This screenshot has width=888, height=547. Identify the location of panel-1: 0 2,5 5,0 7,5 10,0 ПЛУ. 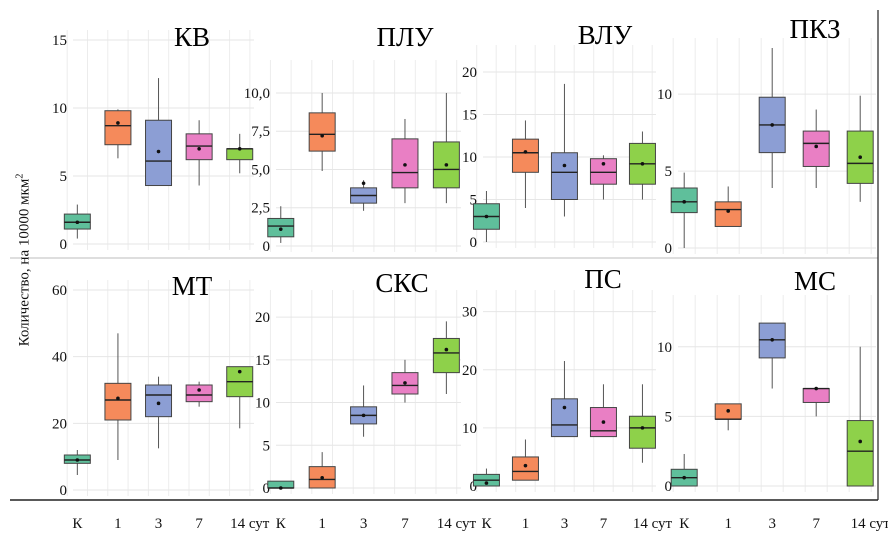
(352, 138).